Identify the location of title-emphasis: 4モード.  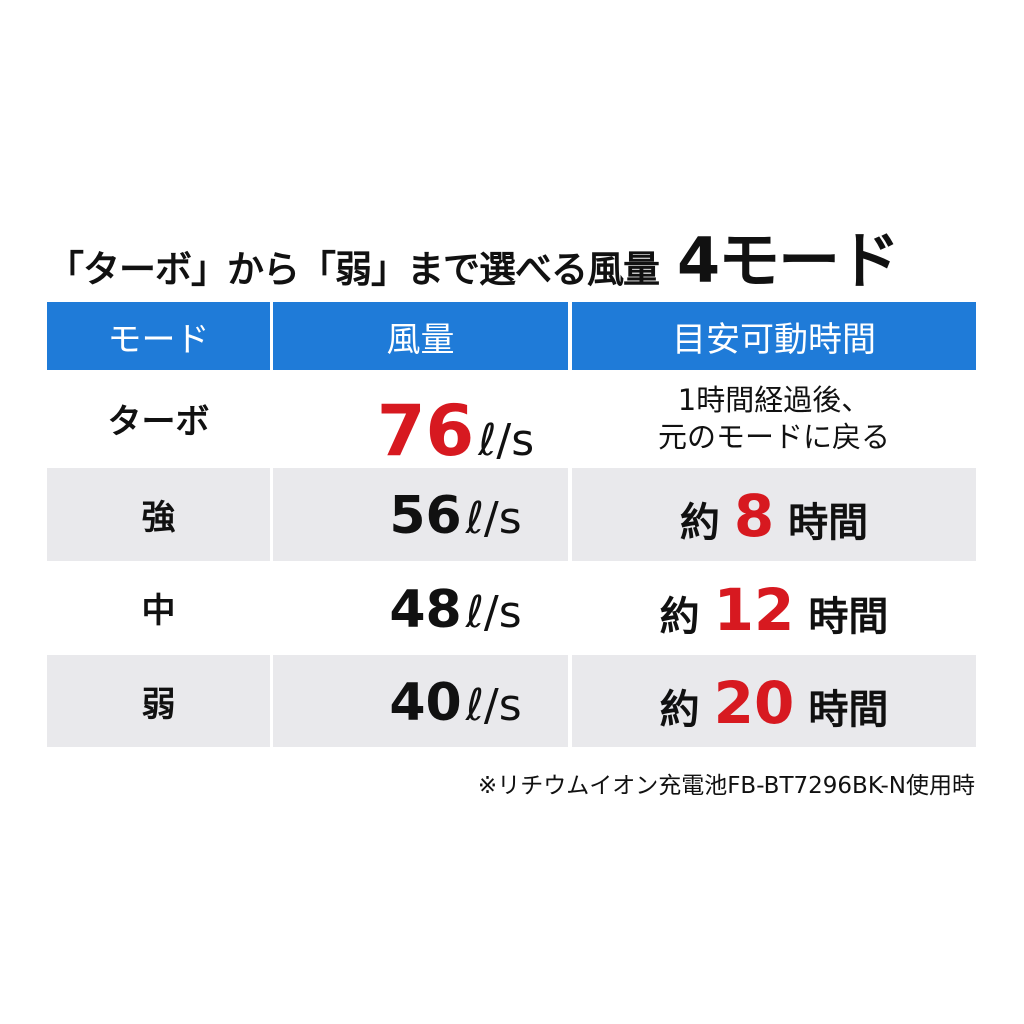
(788, 260).